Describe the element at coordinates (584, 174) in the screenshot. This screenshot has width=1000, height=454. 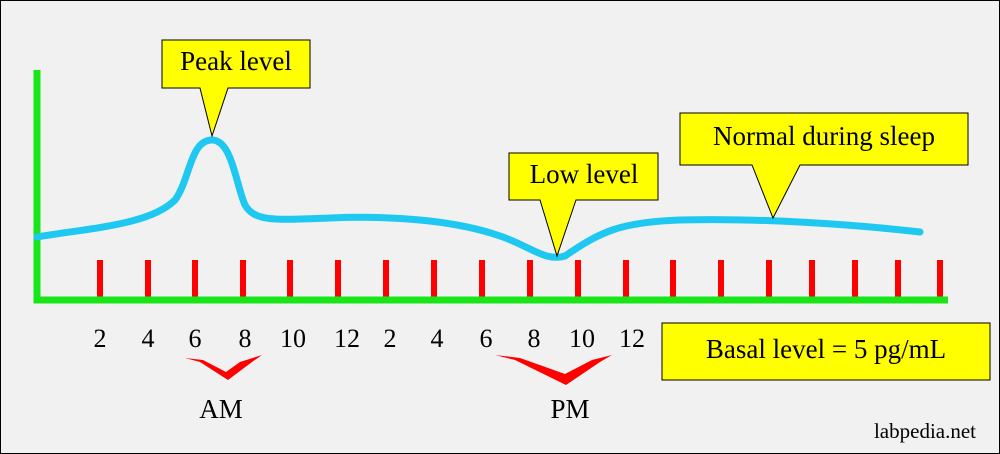
I see `callout-label: Low level` at that location.